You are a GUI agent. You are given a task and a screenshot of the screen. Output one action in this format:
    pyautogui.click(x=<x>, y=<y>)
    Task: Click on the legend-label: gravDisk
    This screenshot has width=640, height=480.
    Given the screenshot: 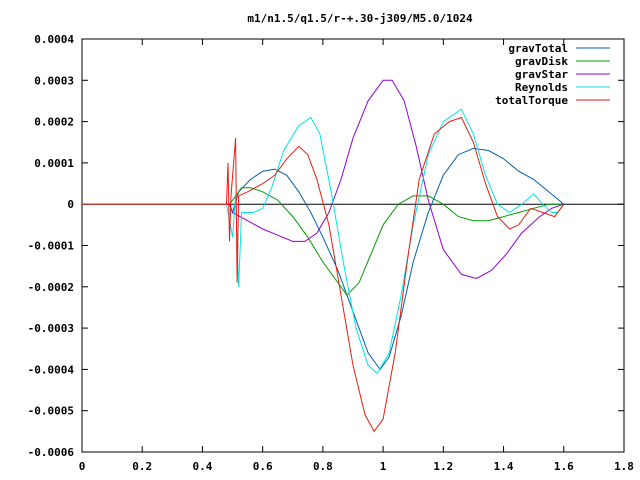 What is the action you would take?
    pyautogui.click(x=541, y=61)
    